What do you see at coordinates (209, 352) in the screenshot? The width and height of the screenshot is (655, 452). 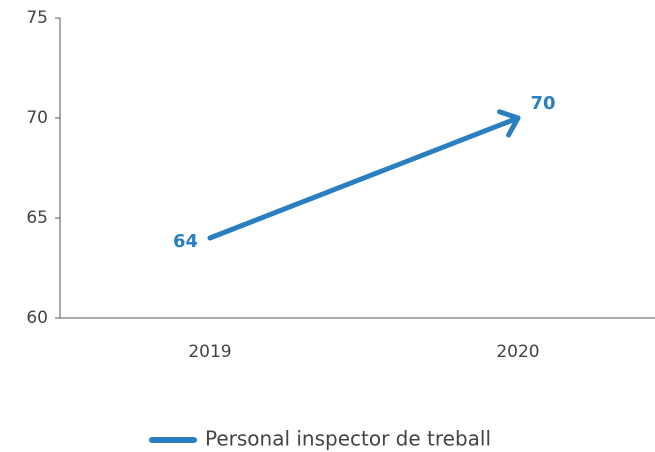 I see `x-tick-label: 2019` at bounding box center [209, 352].